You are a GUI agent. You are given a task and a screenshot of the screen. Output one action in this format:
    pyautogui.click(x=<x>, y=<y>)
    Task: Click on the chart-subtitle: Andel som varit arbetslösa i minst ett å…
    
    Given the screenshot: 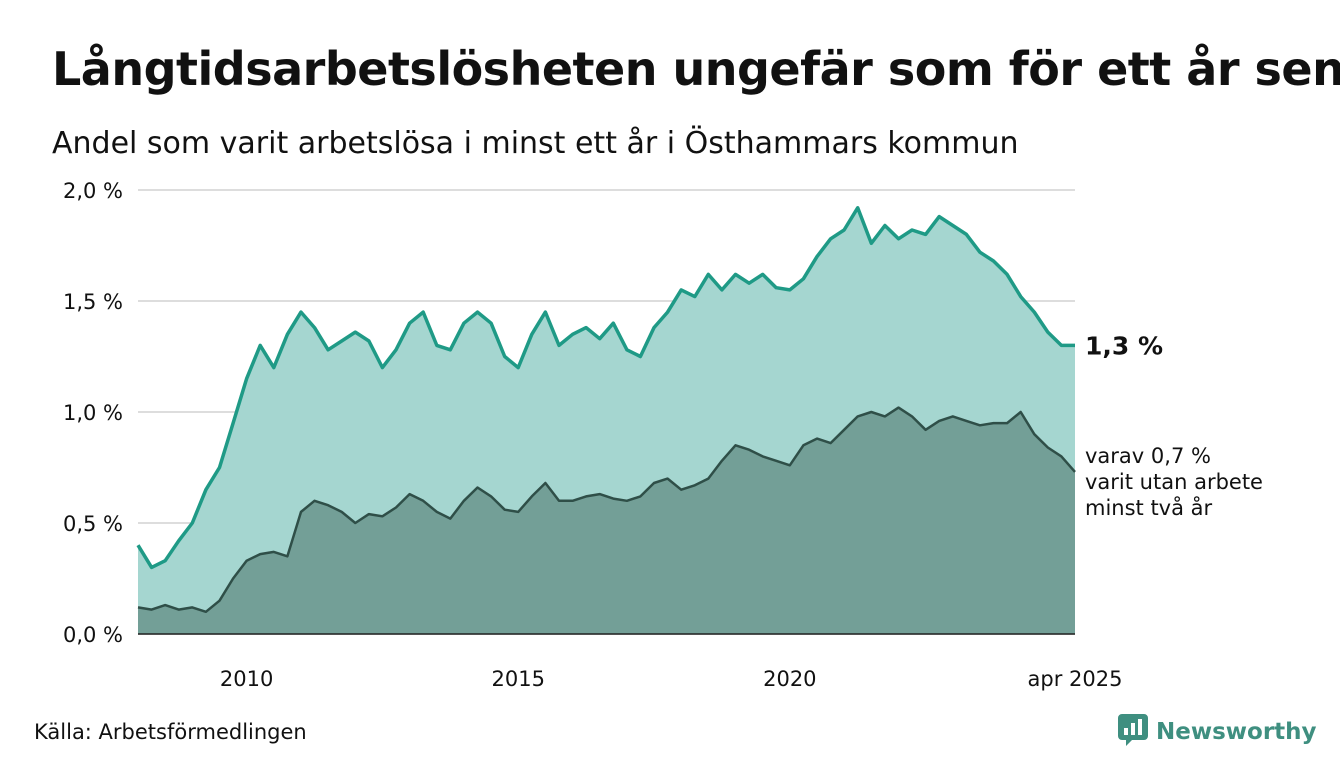 What is the action you would take?
    pyautogui.click(x=535, y=143)
    